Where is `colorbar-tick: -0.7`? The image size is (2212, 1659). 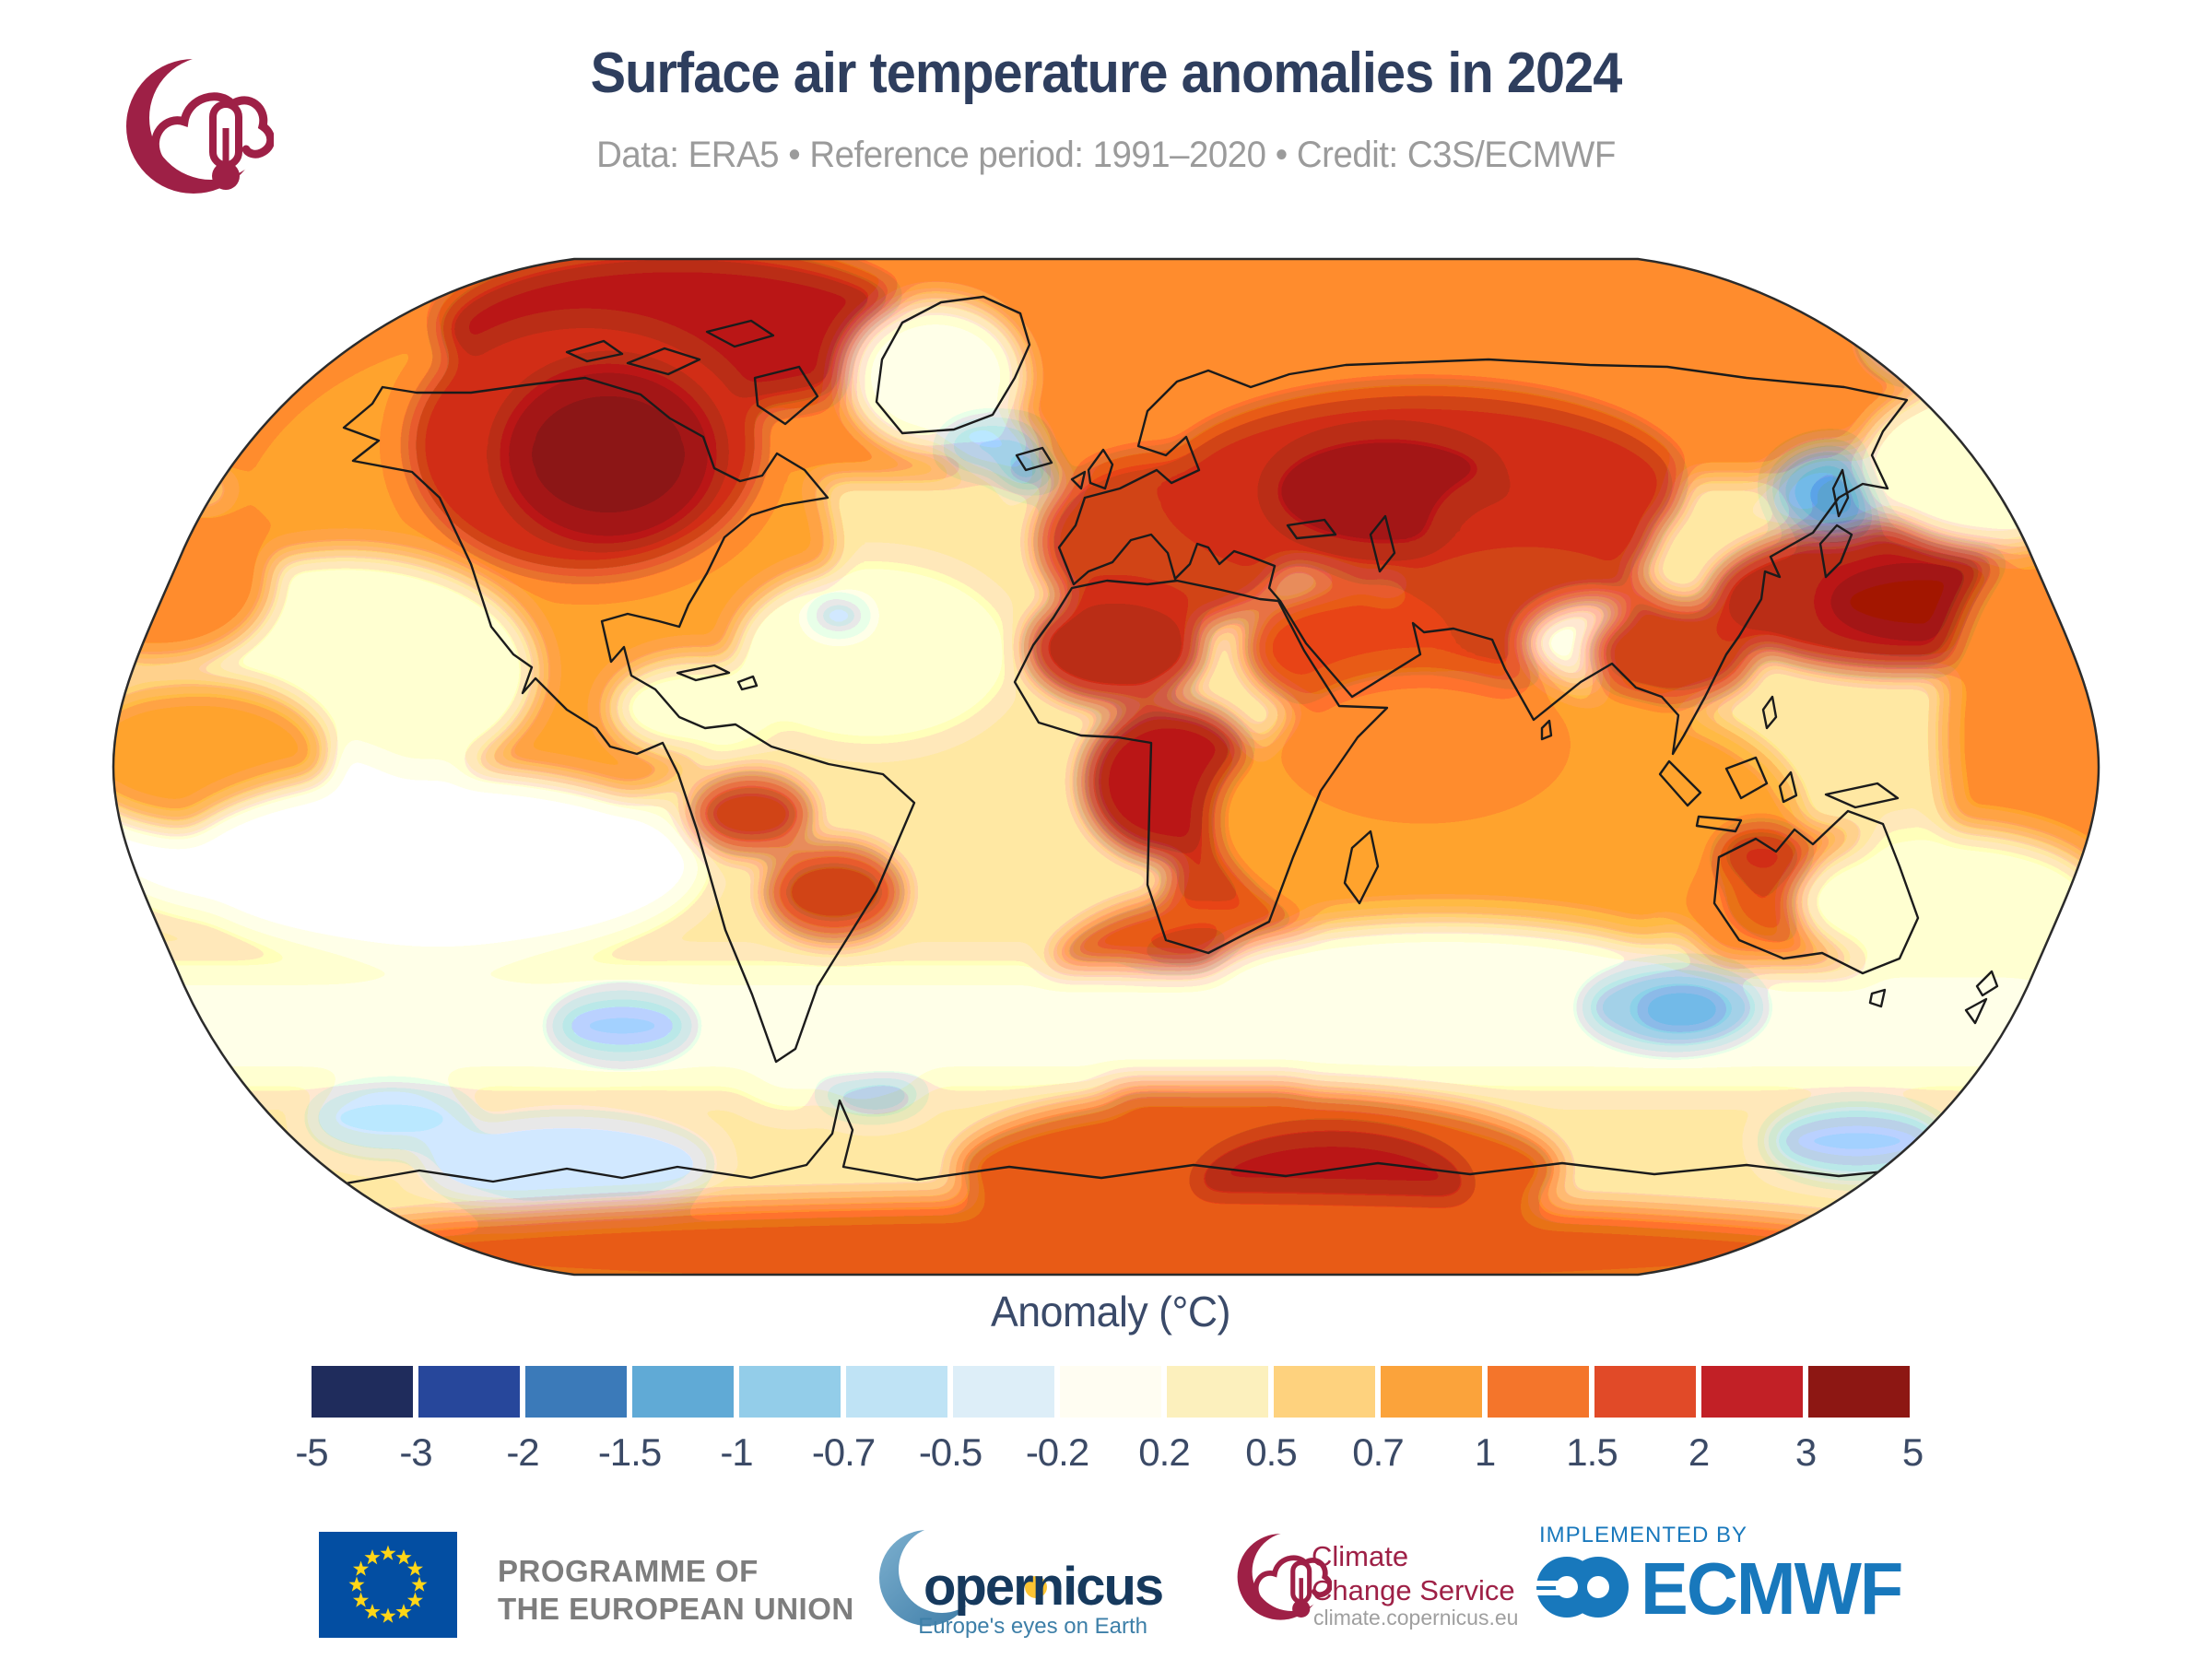 colorbar-tick: -0.7 is located at coordinates (843, 1452).